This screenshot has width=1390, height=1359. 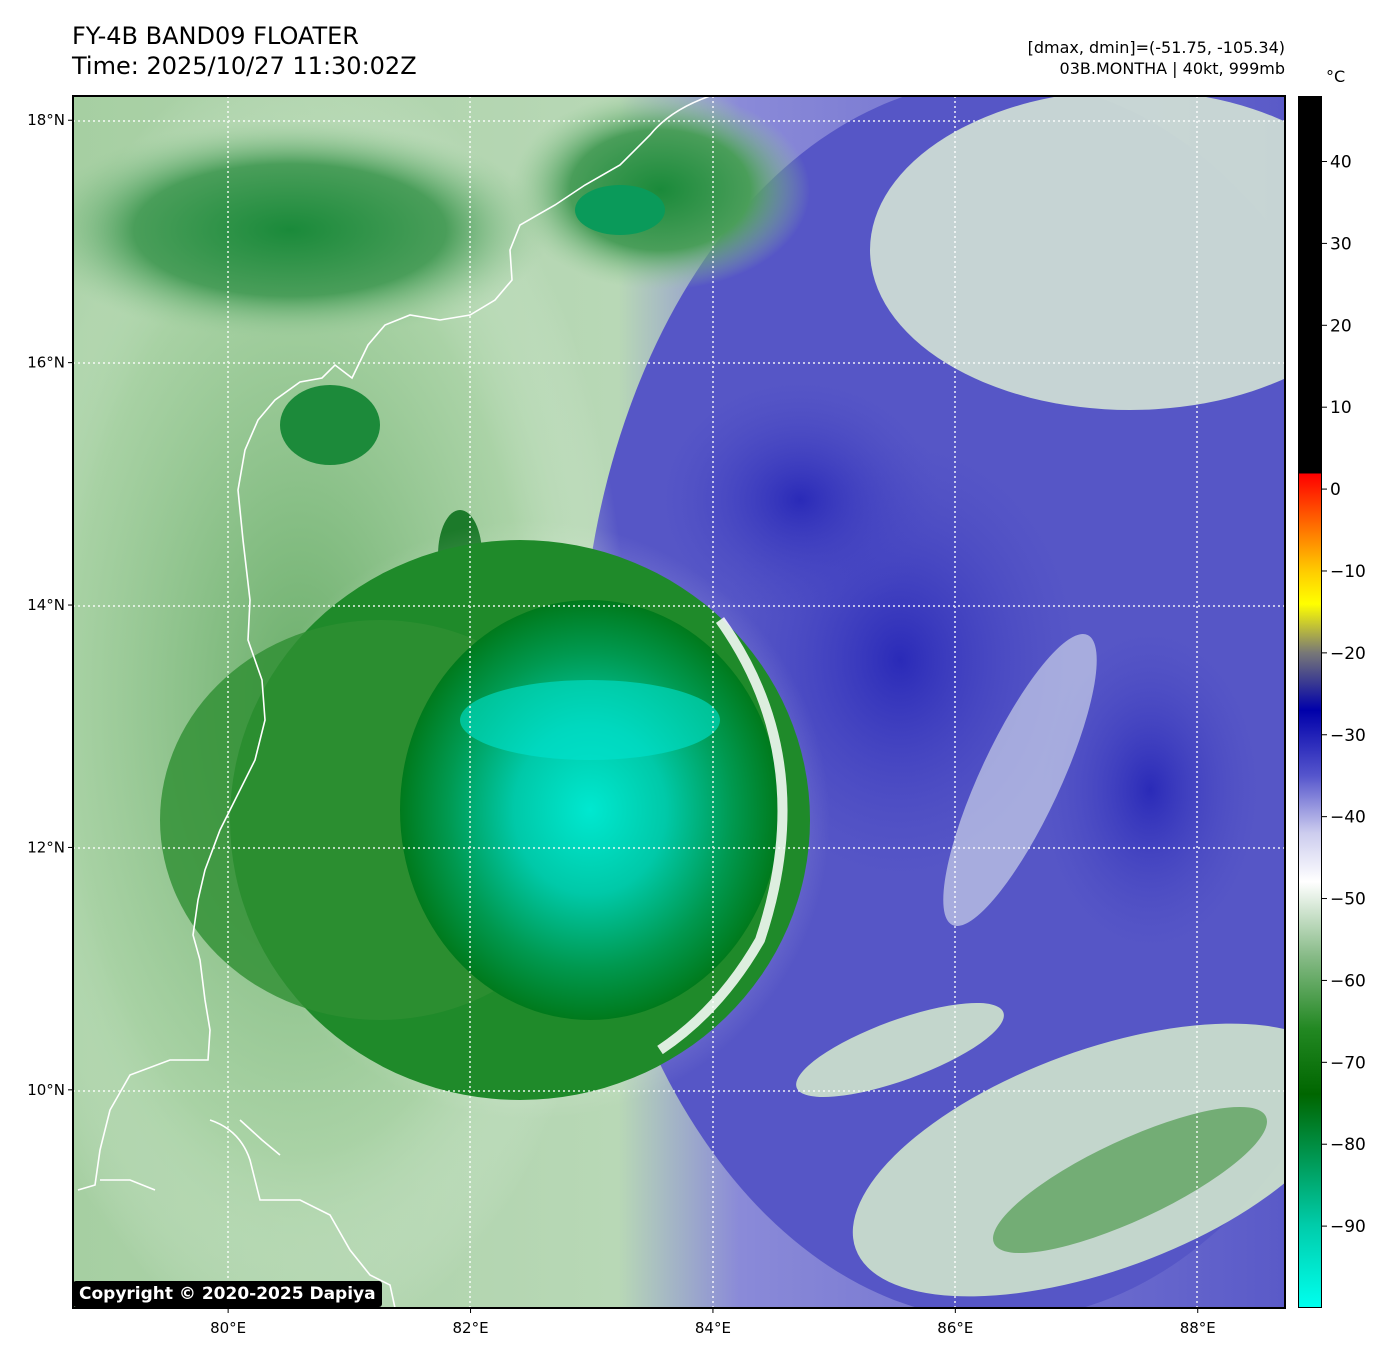 What do you see at coordinates (1348, 818) in the screenshot?
I see `colorbar-tick-label: −40` at bounding box center [1348, 818].